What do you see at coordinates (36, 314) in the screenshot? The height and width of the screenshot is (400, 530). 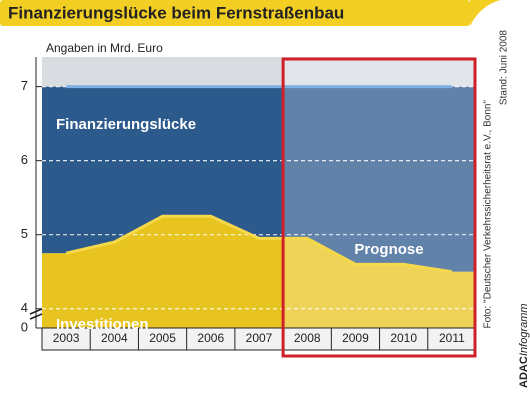 I see `axis-break` at bounding box center [36, 314].